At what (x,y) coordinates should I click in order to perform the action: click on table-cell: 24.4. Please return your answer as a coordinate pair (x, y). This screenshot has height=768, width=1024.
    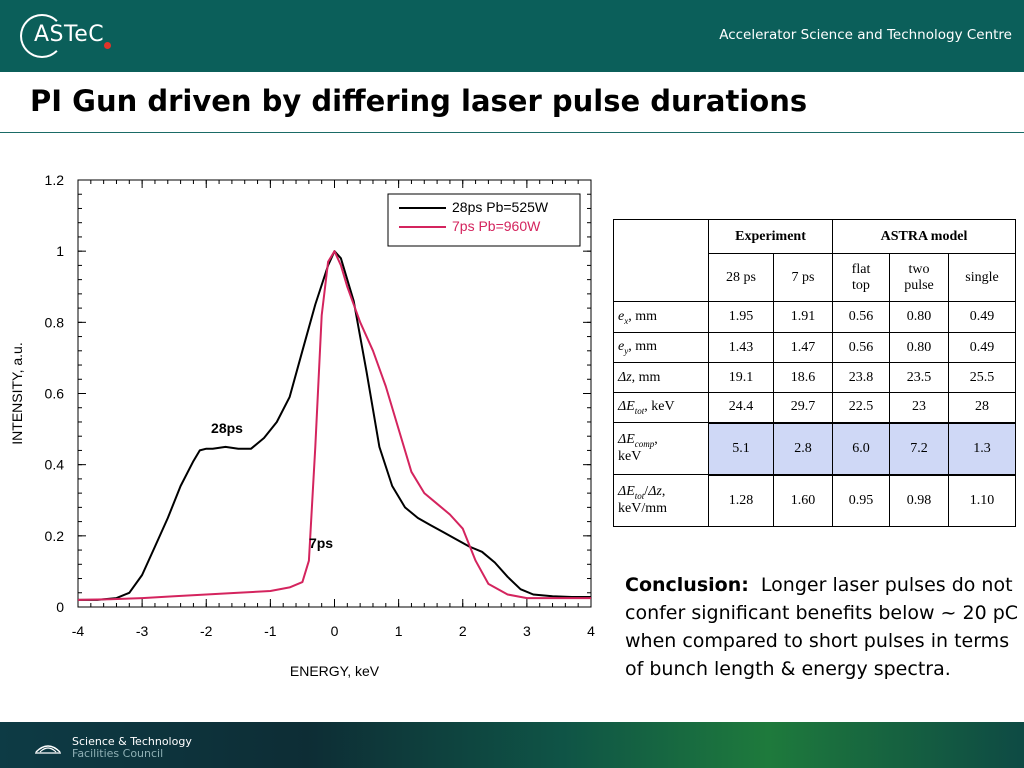
    Looking at the image, I should click on (741, 407).